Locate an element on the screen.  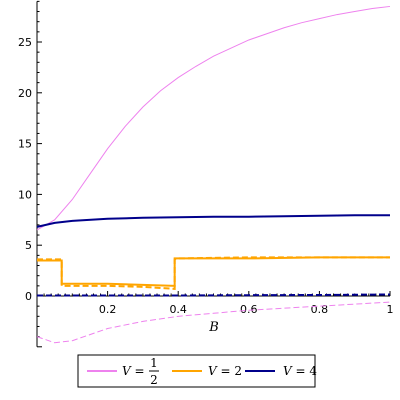
legend-label: V = is located at coordinates (133, 371).